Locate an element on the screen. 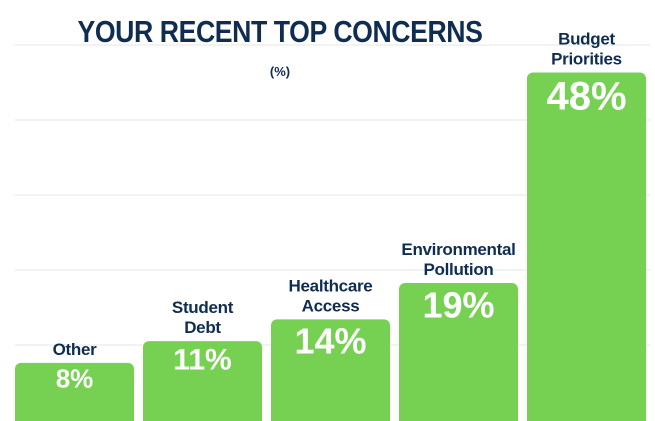 Image resolution: width=655 pixels, height=421 pixels. bar-other is located at coordinates (74, 391).